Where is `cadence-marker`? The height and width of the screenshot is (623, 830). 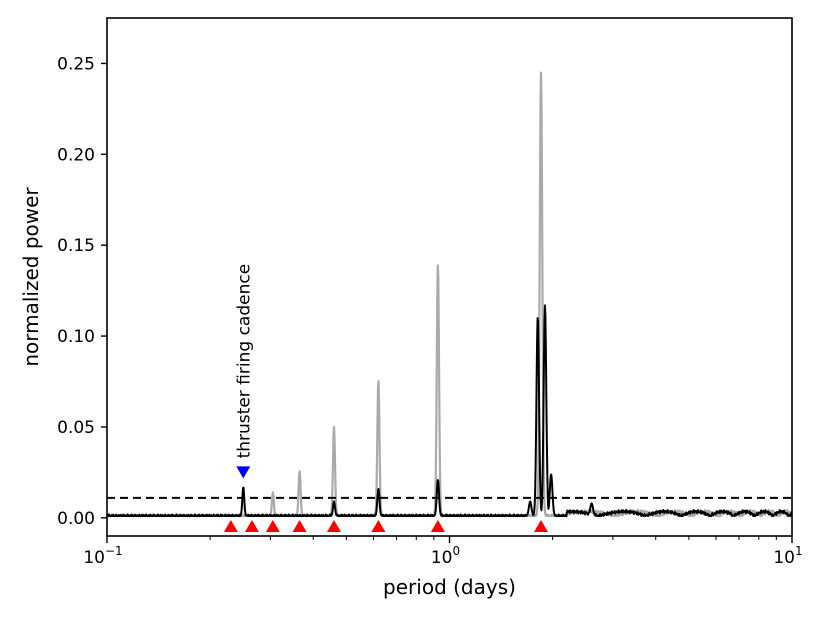
cadence-marker is located at coordinates (243, 472).